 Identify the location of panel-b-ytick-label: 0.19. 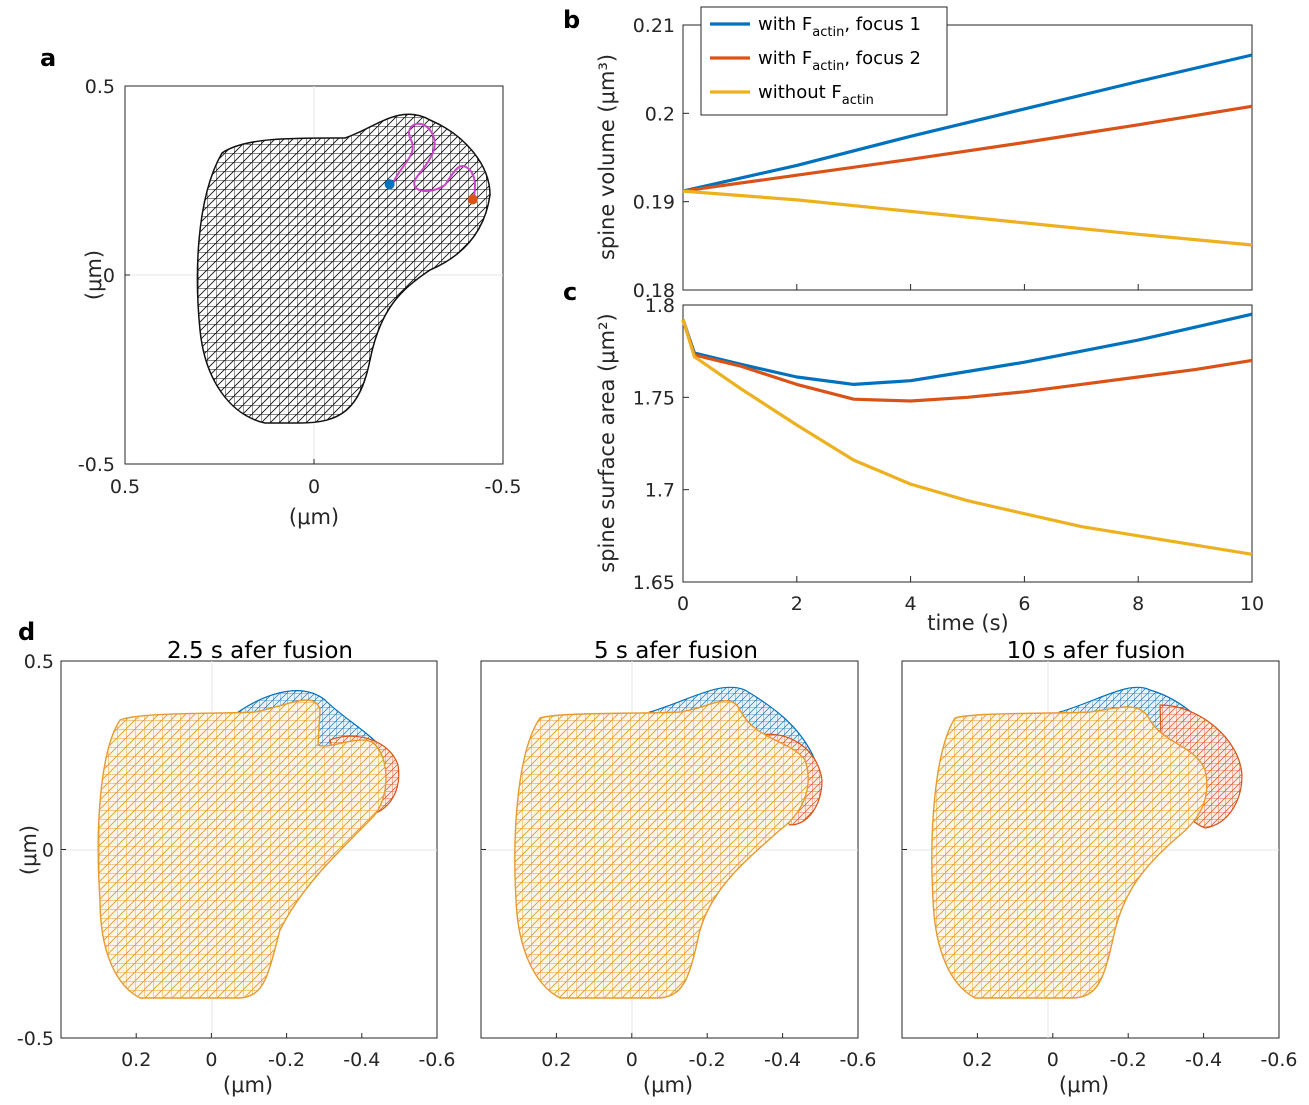
(654, 203).